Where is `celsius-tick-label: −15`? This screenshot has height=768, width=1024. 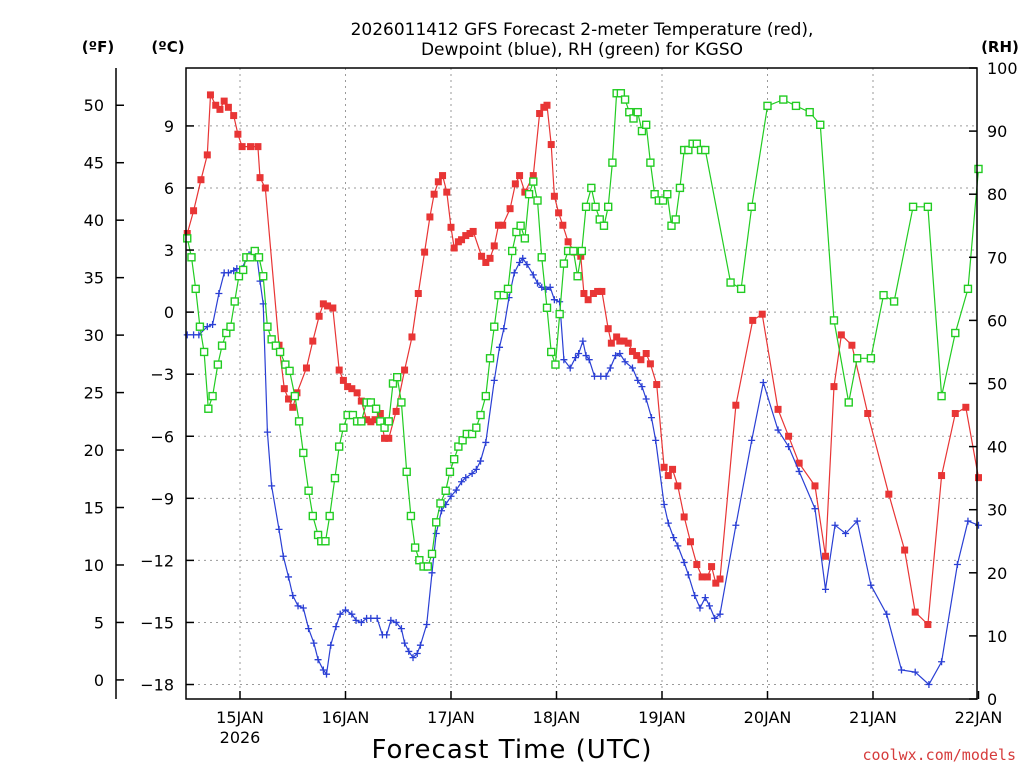 celsius-tick-label: −15 is located at coordinates (157, 622).